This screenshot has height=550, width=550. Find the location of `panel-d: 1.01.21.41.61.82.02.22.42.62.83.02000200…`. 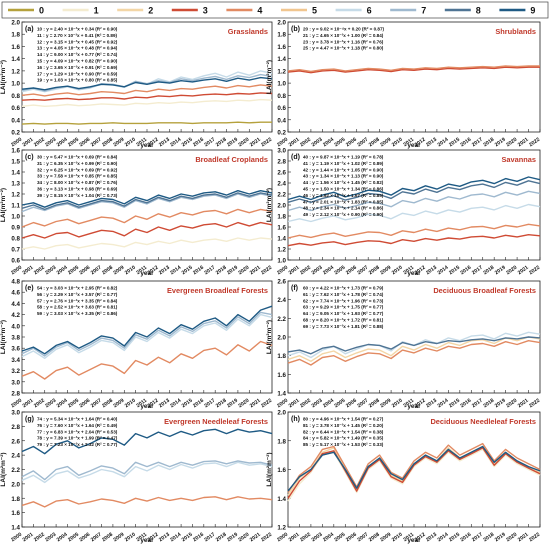

panel-d: 1.01.21.41.61.82.02.22.42.62.83.02000200… is located at coordinates (403, 213).